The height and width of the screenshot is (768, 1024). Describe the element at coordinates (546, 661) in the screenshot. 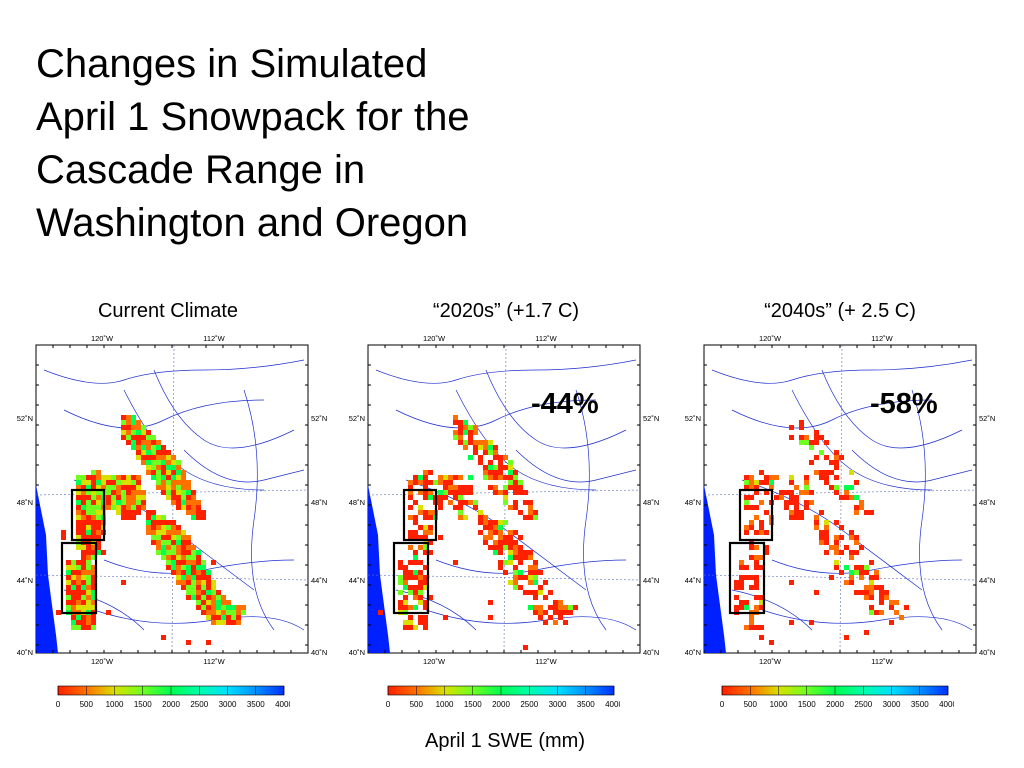

I see `lon-tick-label-bottom: 112˚W` at that location.